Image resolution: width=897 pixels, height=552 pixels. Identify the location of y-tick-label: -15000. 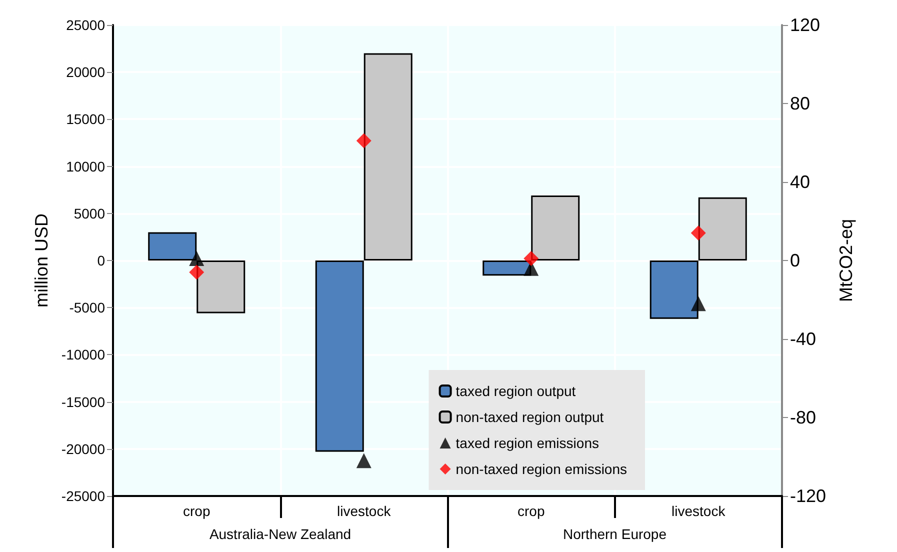
(83, 402).